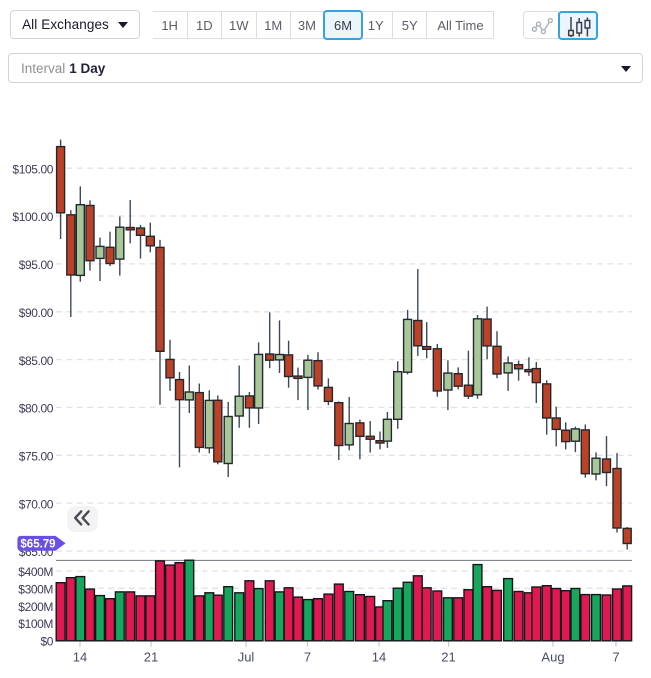  I want to click on svg-text: $75.00, so click(36, 457).